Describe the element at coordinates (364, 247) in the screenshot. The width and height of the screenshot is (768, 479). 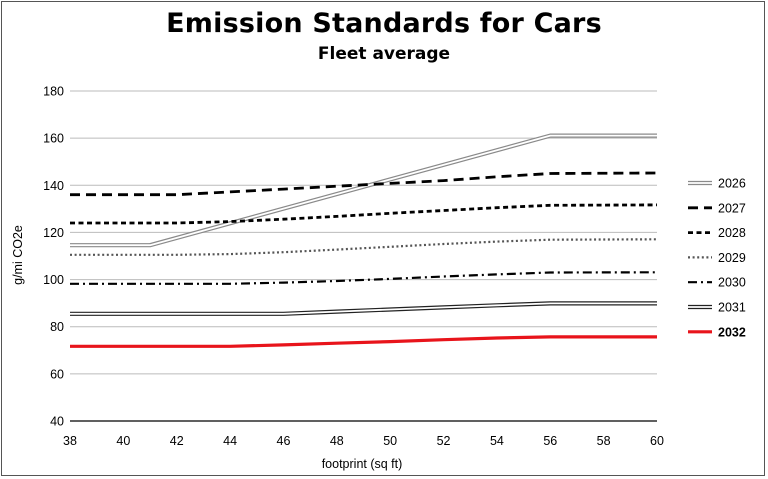
I see `series-line-2029` at that location.